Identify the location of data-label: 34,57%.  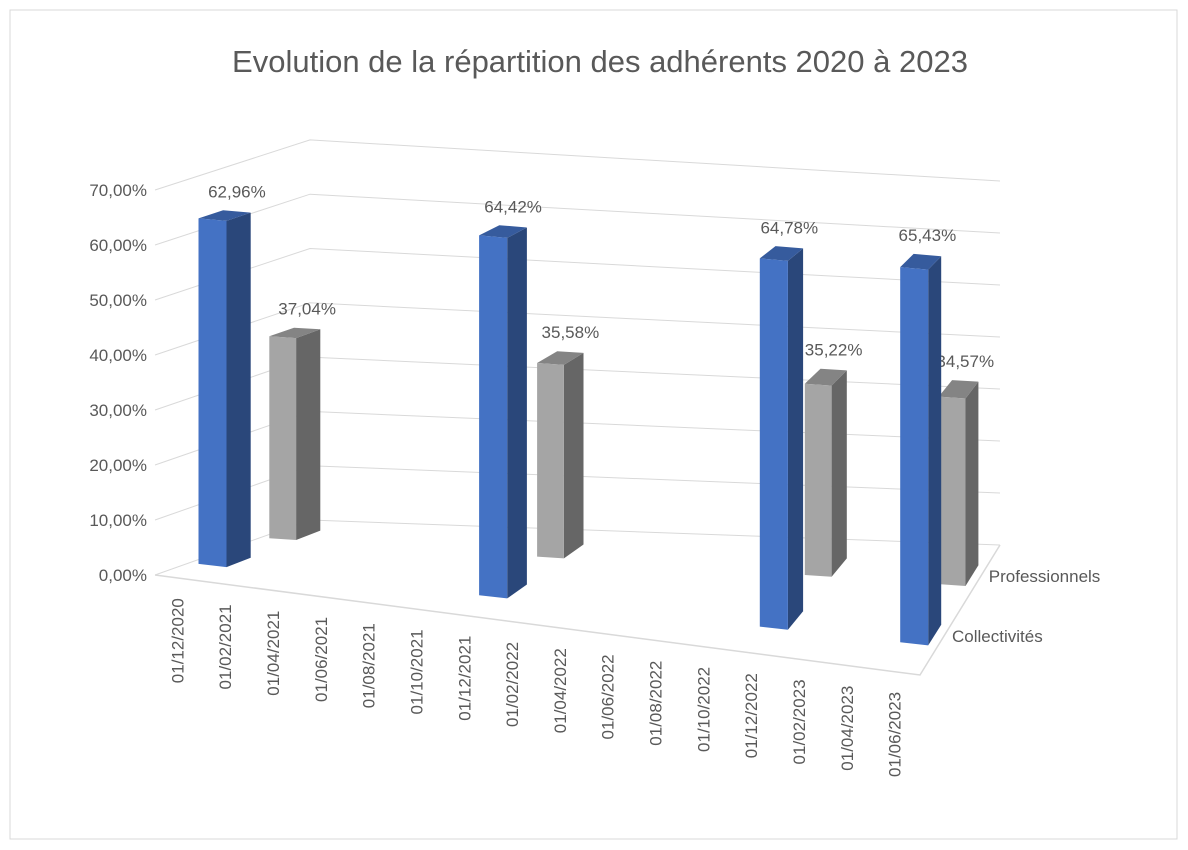
(965, 361).